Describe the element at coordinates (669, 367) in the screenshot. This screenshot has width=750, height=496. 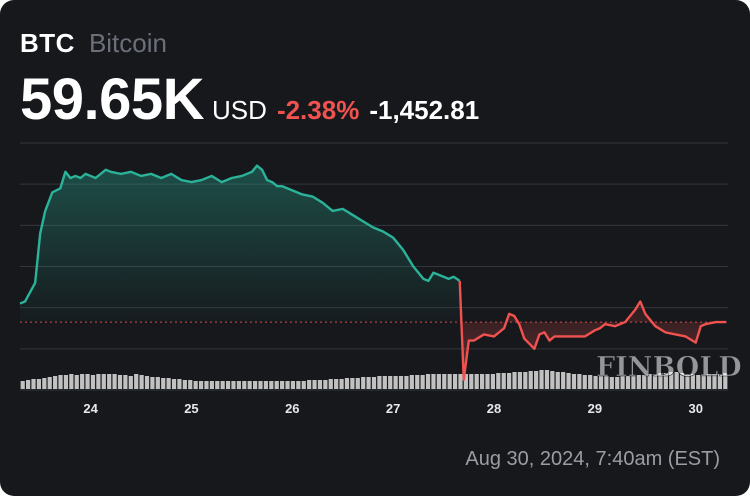
I see `watermark-logo: FINBOLD` at that location.